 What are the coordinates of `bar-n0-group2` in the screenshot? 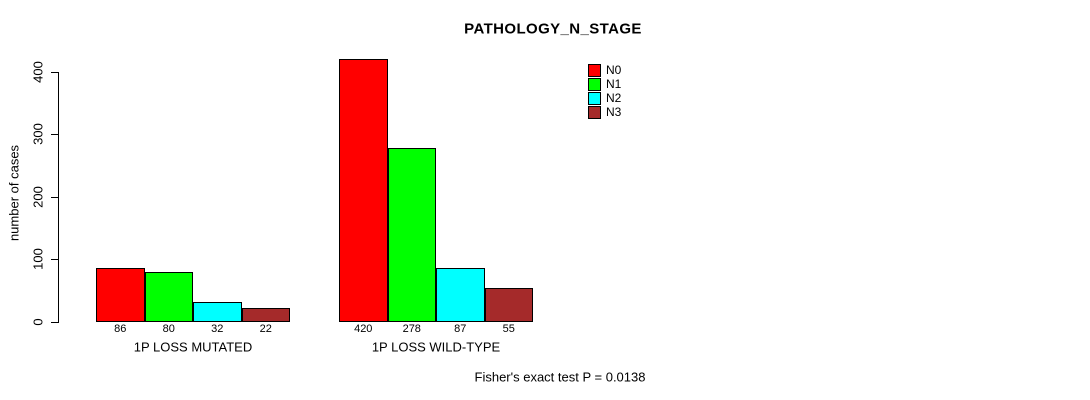 It's located at (363, 190).